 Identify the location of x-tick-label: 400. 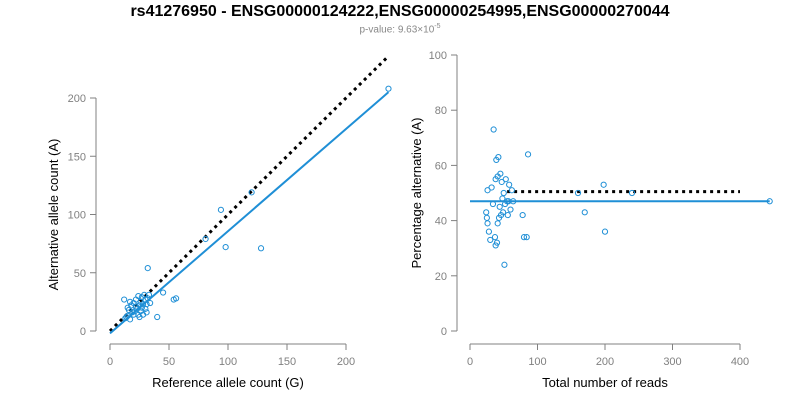
(740, 362).